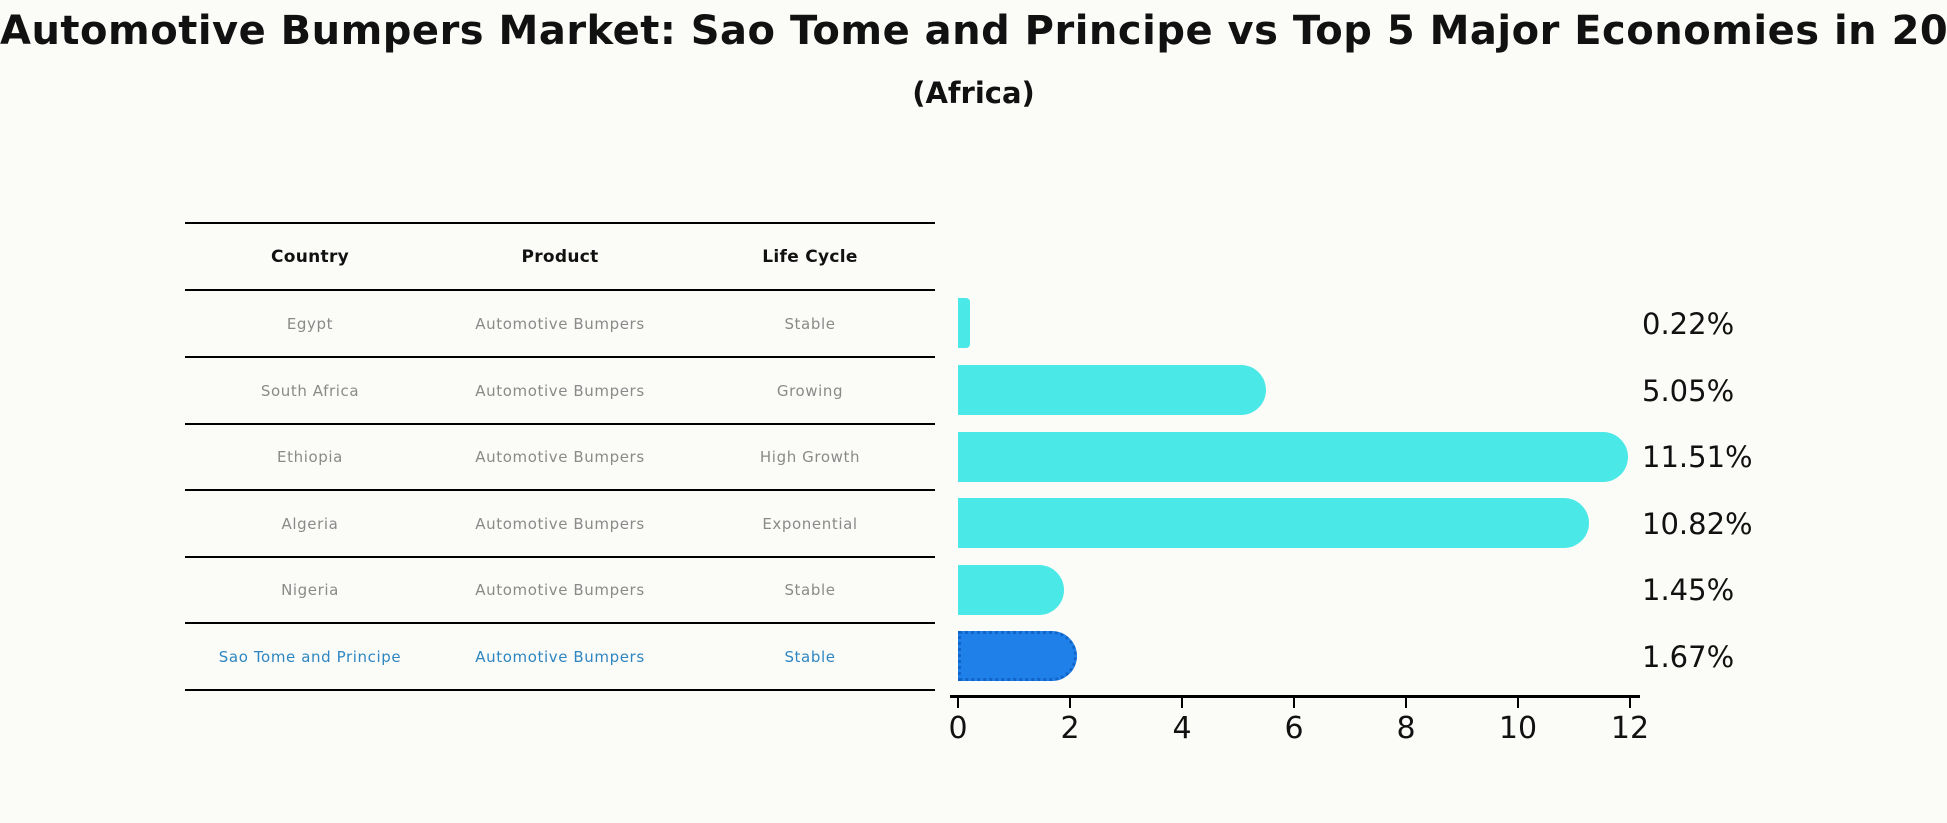  I want to click on bar-algeria, so click(1273, 523).